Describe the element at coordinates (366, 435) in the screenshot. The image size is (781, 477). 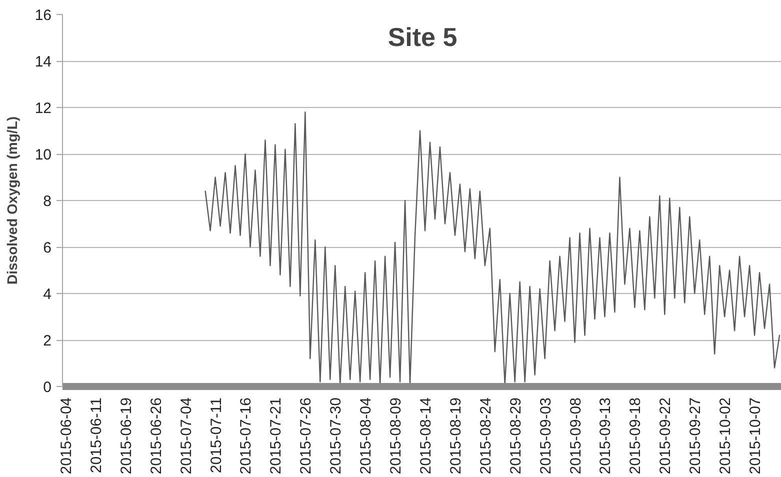
I see `x-tick-label: 2015-08-04` at that location.